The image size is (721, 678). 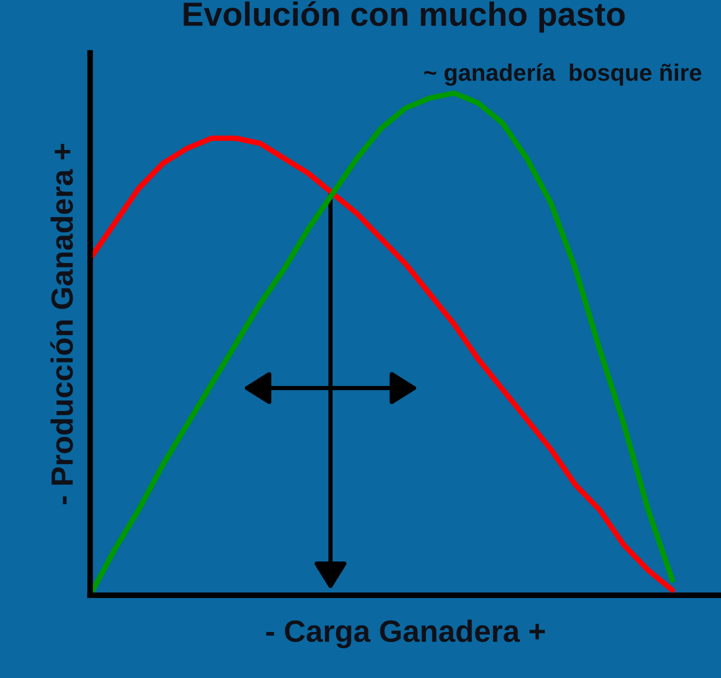 I want to click on chart-title: Evolución con mucho pasto, so click(x=404, y=17).